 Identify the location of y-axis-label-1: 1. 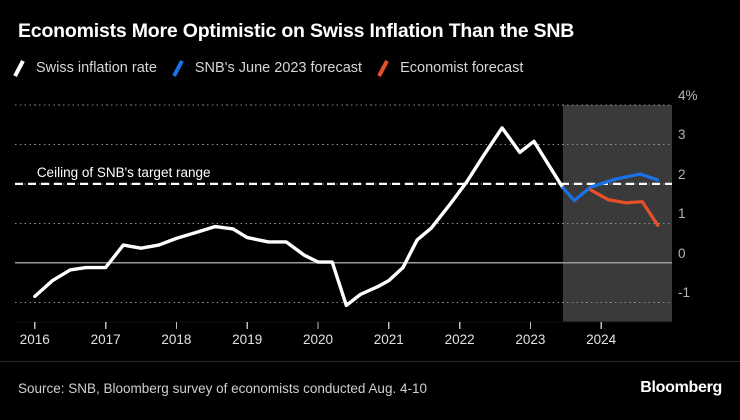
(682, 214).